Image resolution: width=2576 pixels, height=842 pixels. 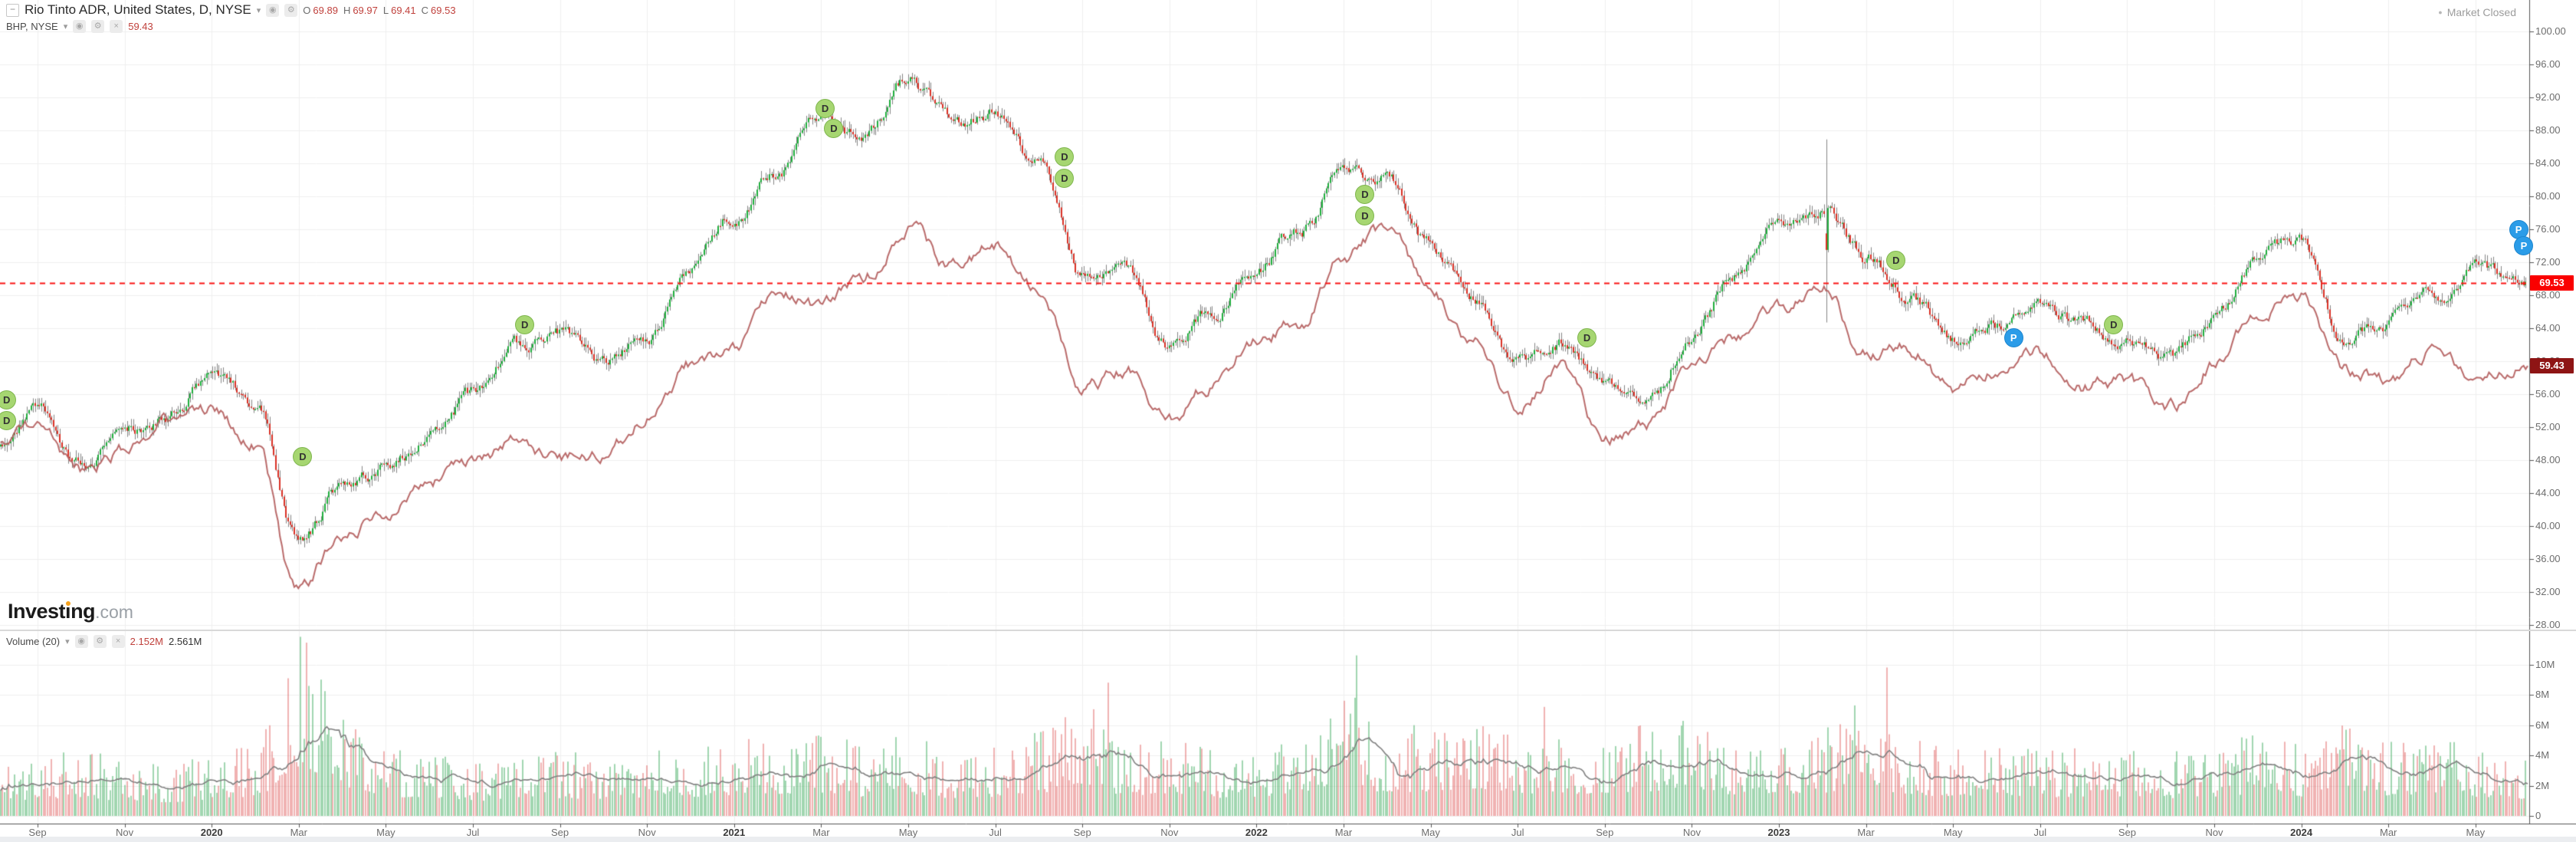 I want to click on low-pair: L 69.41, so click(x=399, y=10).